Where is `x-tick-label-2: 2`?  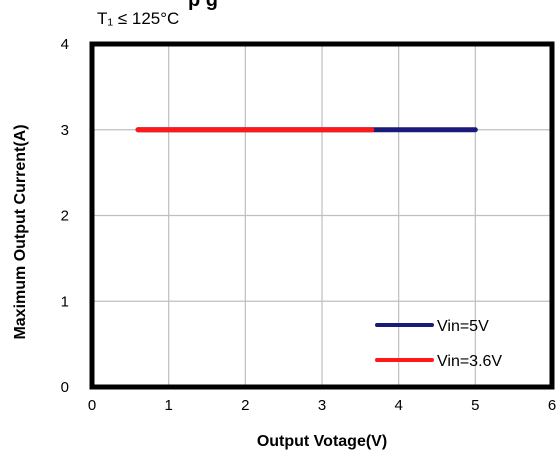 x-tick-label-2: 2 is located at coordinates (245, 405).